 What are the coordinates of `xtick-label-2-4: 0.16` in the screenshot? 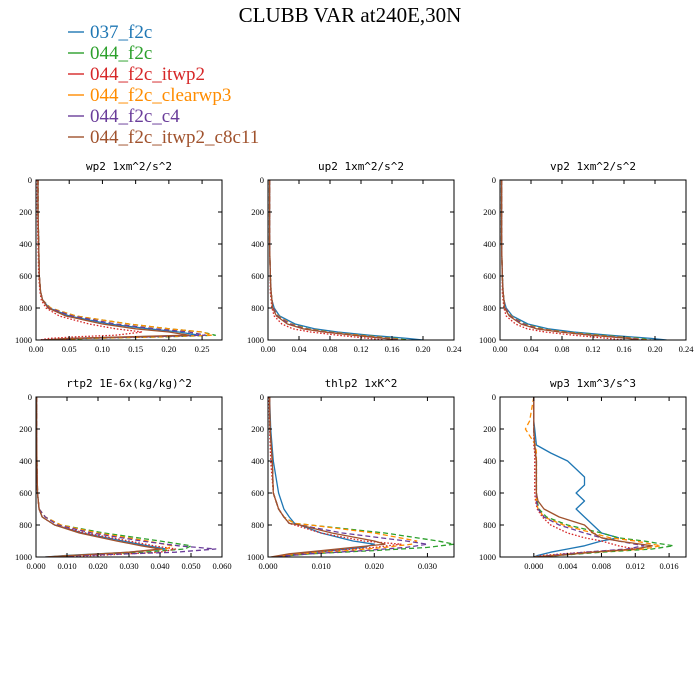 It's located at (624, 349).